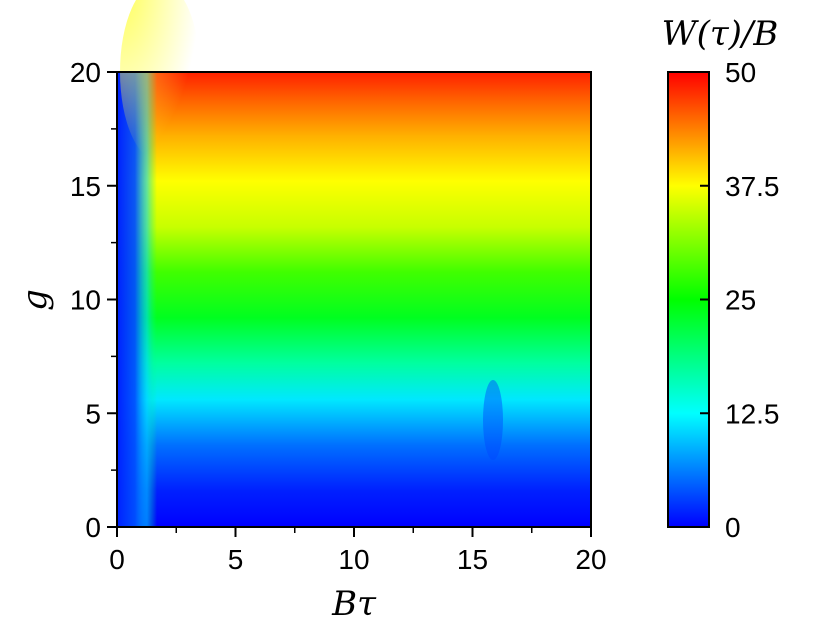  What do you see at coordinates (93, 527) in the screenshot?
I see `y-tick-label: 0` at bounding box center [93, 527].